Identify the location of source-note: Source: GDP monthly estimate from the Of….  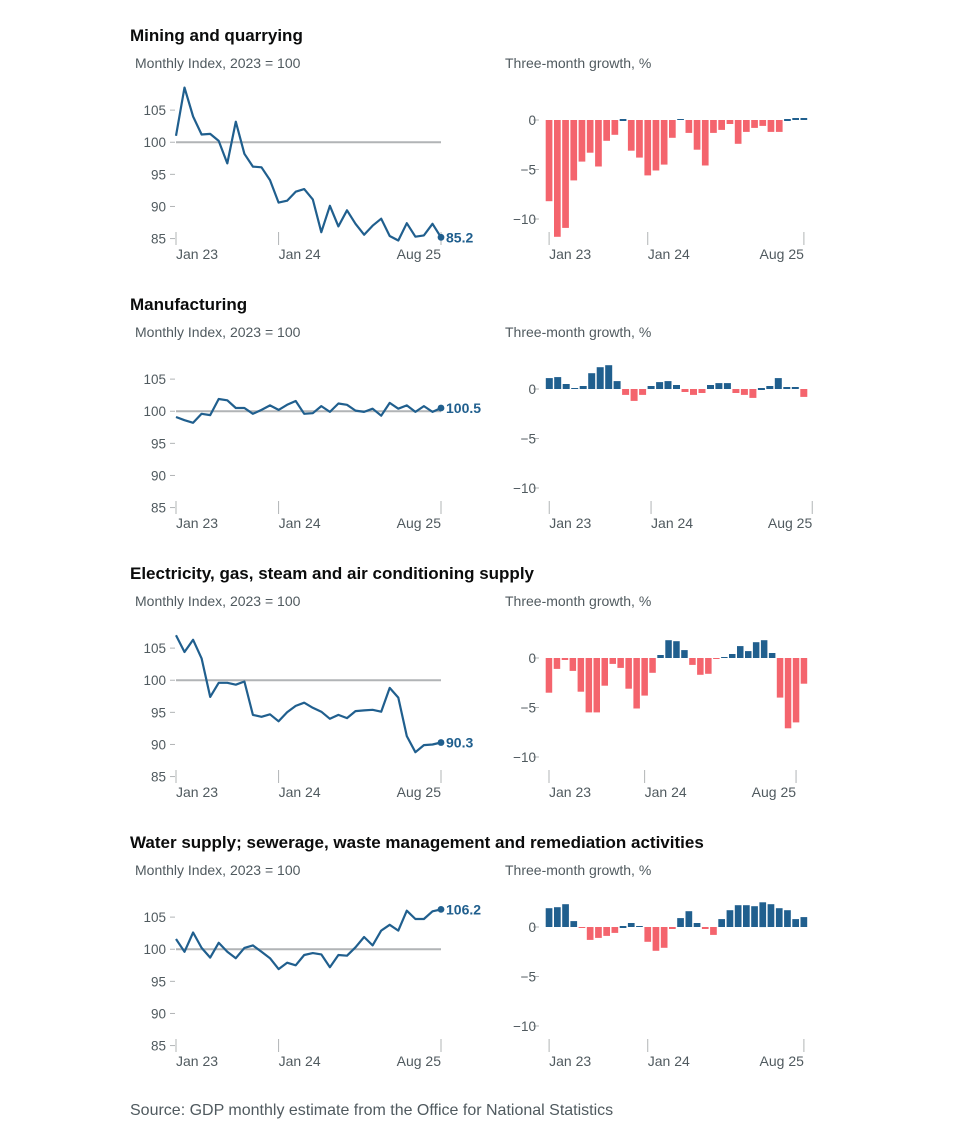
(372, 1110).